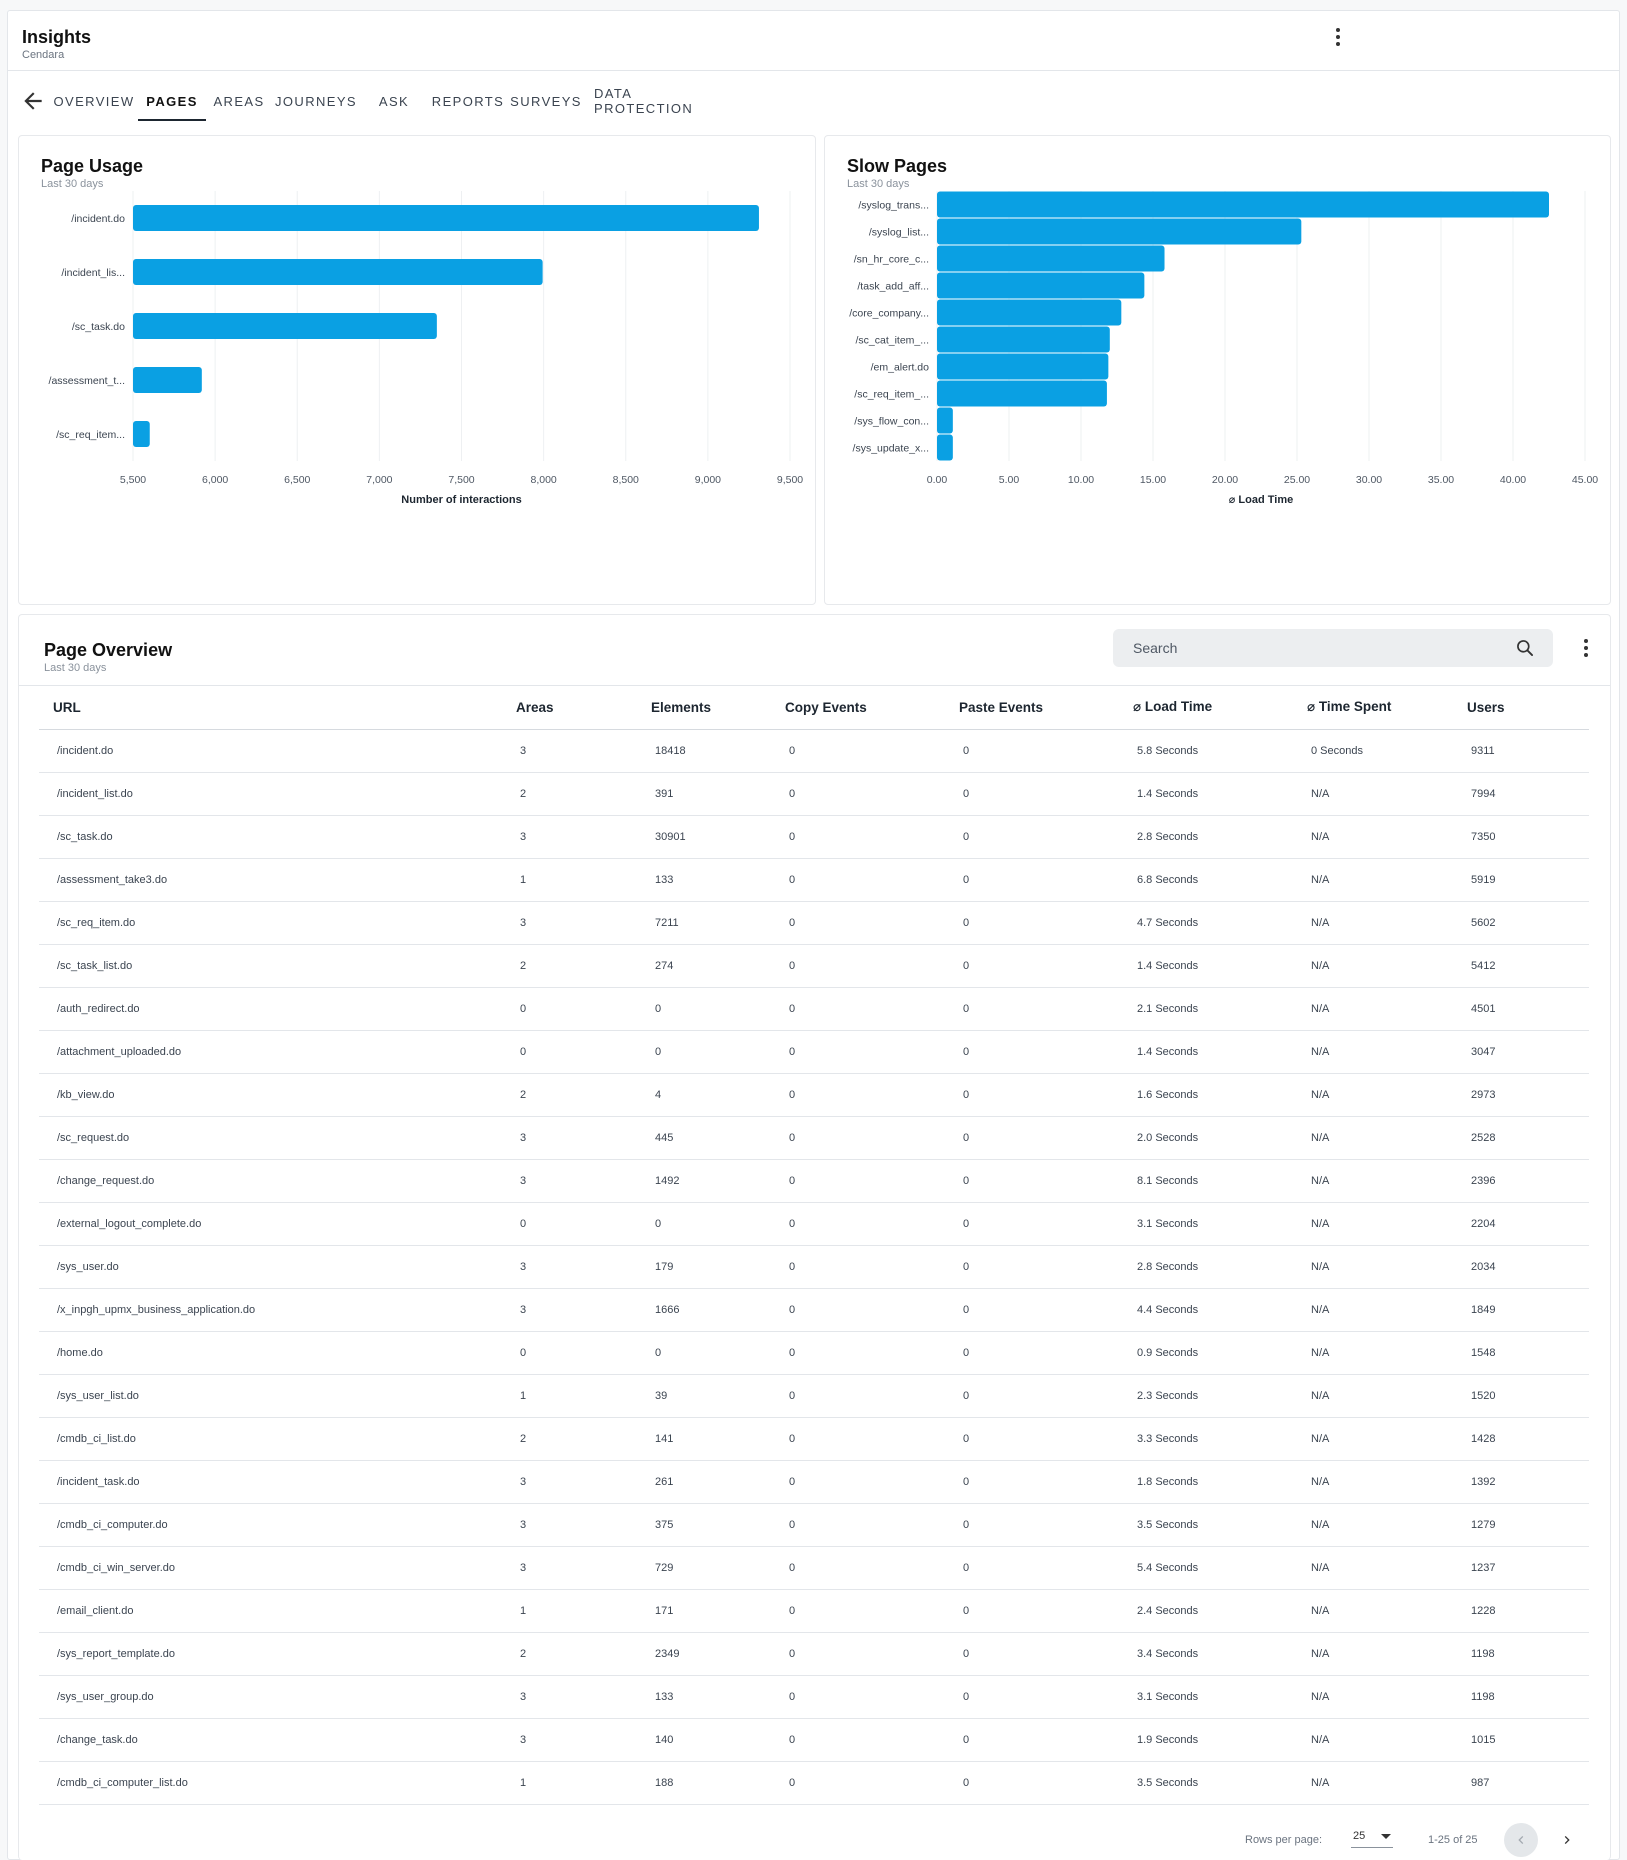  Describe the element at coordinates (708, 480) in the screenshot. I see `page-usage-x-tick-label: 9,000` at that location.